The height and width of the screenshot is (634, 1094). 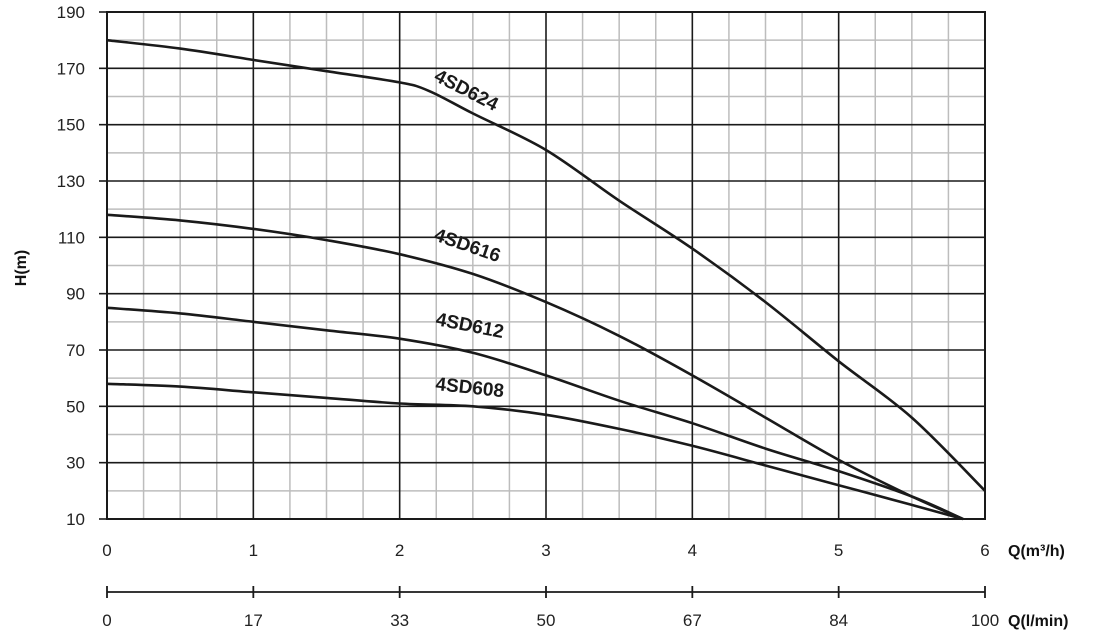 What do you see at coordinates (253, 550) in the screenshot?
I see `x-tick-label: 1` at bounding box center [253, 550].